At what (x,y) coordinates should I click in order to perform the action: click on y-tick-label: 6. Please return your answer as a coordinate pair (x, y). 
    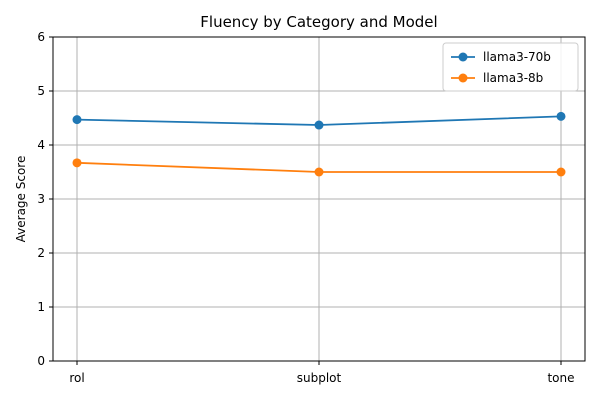
    Looking at the image, I should click on (41, 37).